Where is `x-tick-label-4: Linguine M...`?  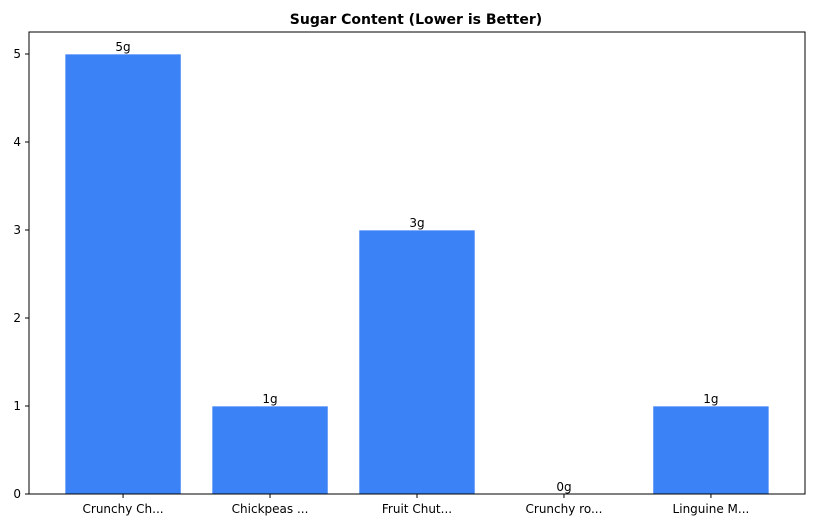
x-tick-label-4: Linguine M... is located at coordinates (711, 509).